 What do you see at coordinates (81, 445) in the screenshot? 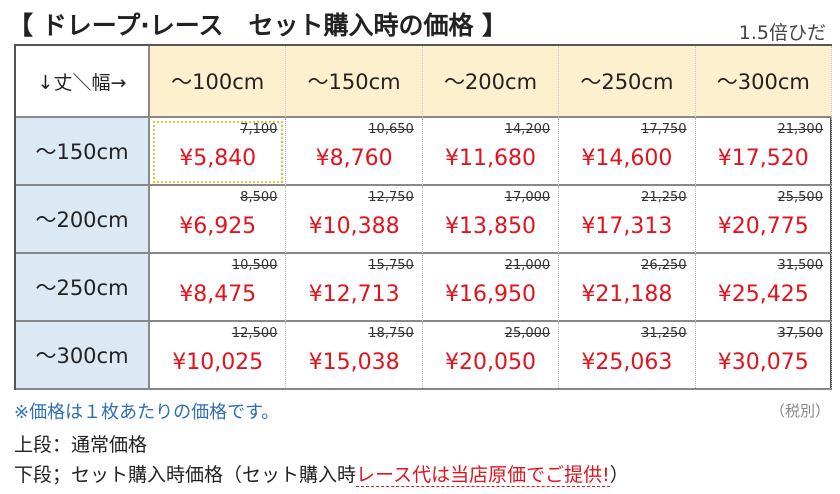
I see `legend-upper: 上段：通常価格` at bounding box center [81, 445].